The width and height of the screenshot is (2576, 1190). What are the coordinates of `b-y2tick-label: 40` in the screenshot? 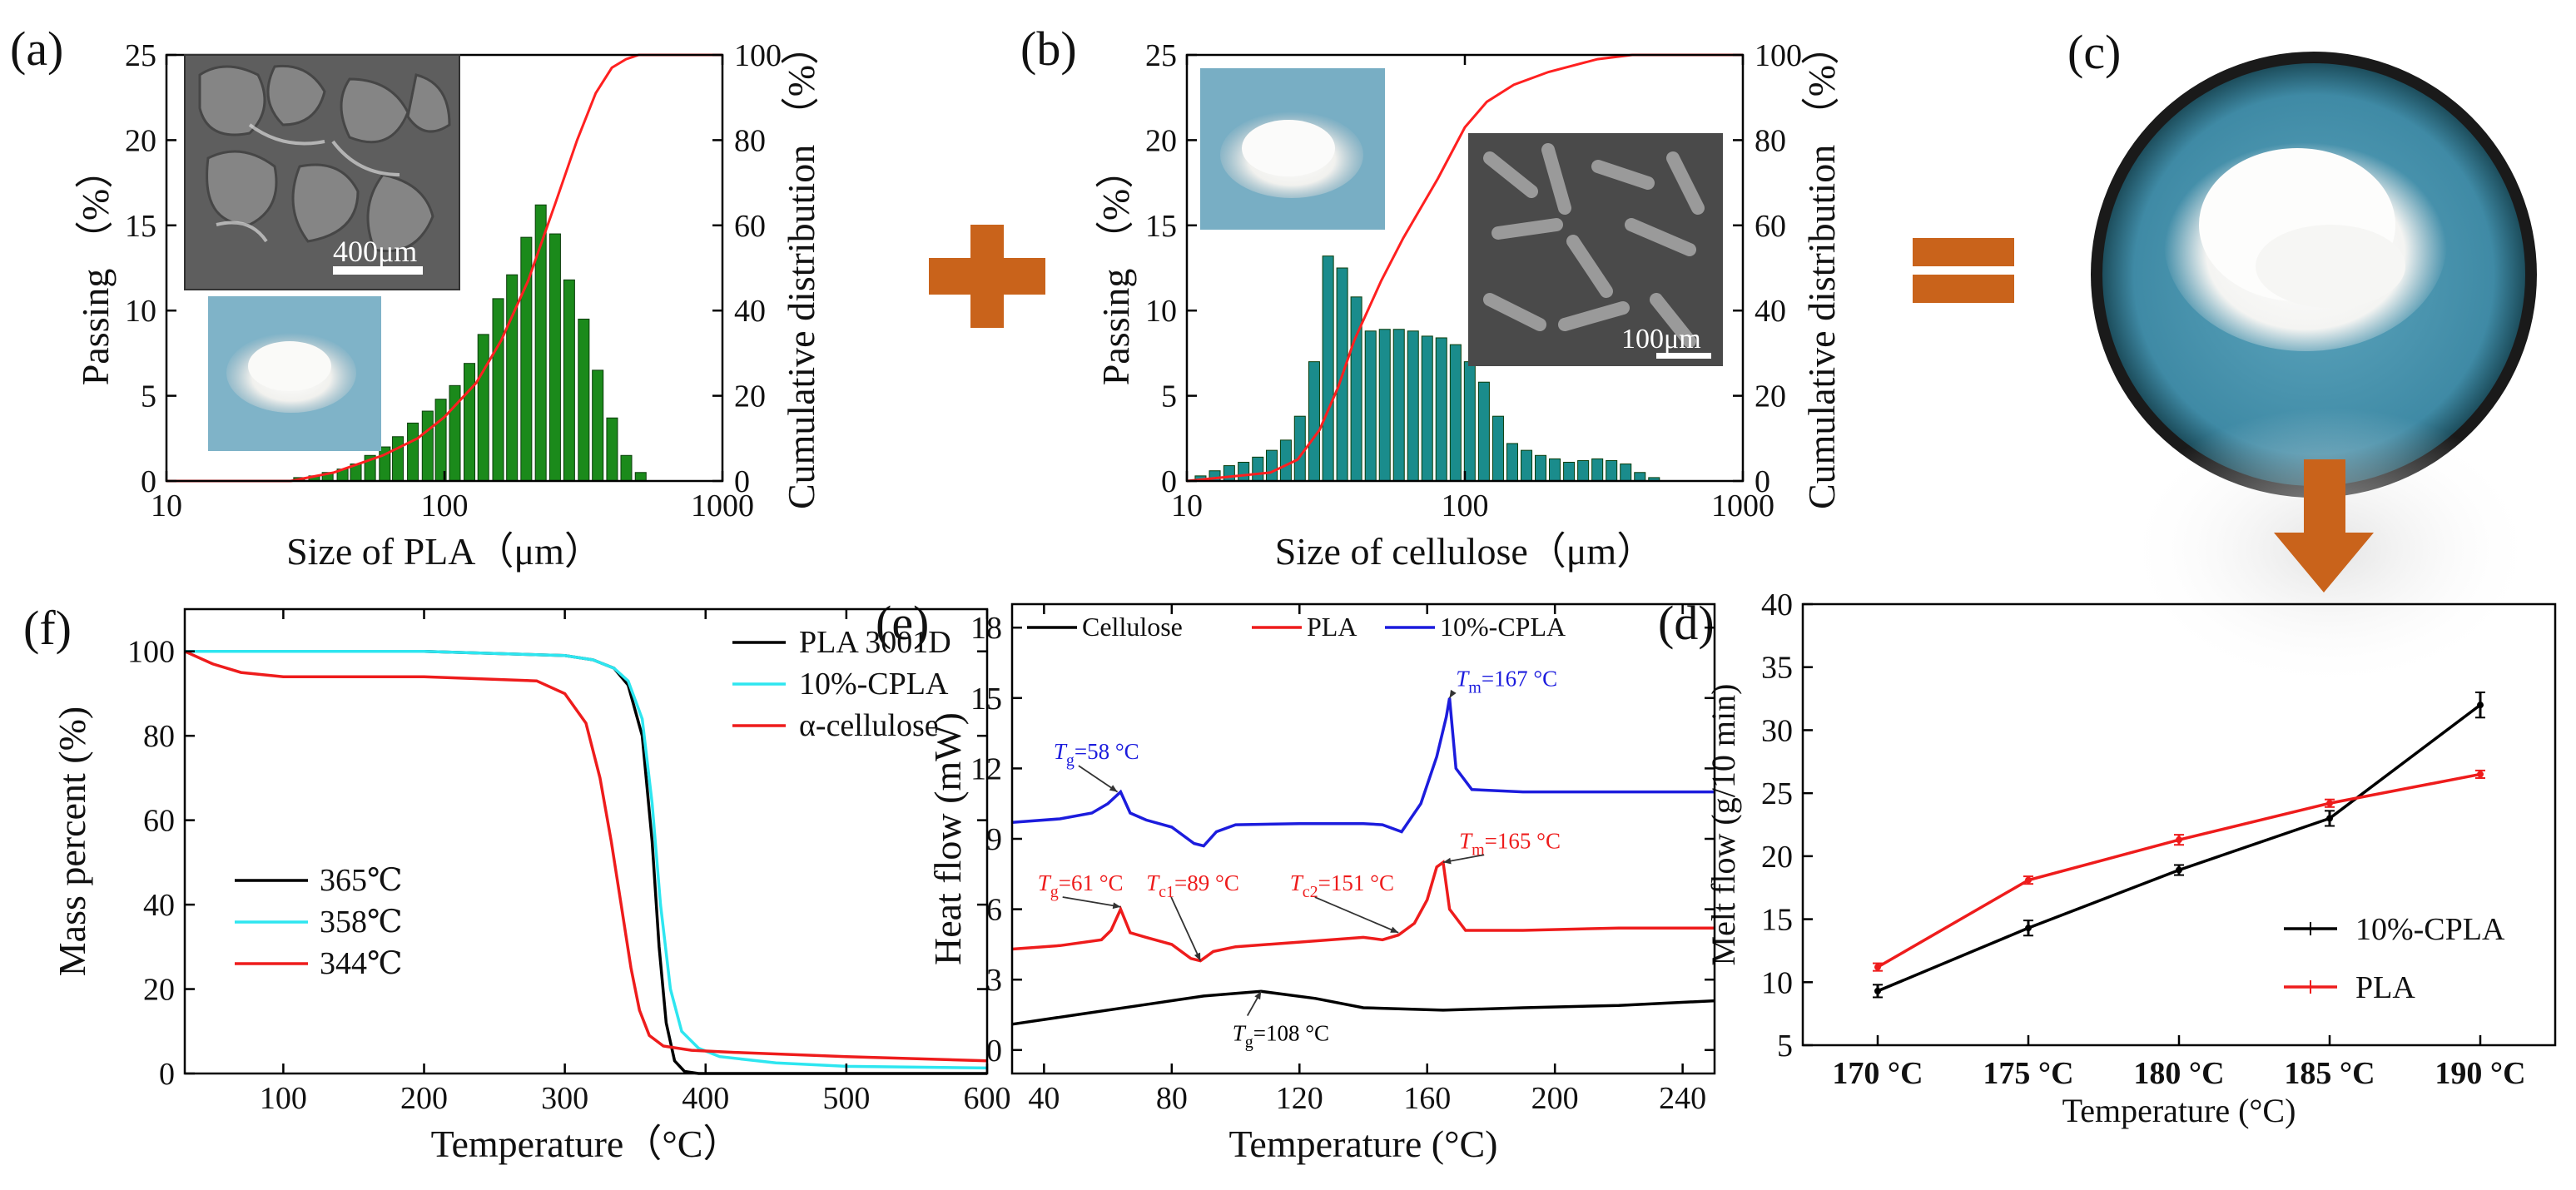 It's located at (1770, 311).